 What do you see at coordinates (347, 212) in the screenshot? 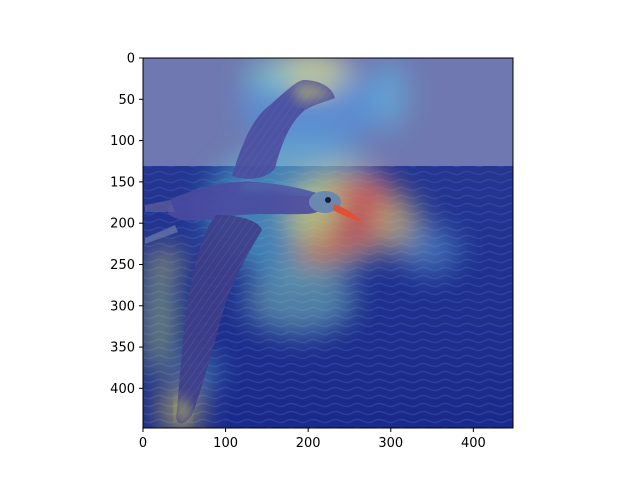
I see `bird-beak` at bounding box center [347, 212].